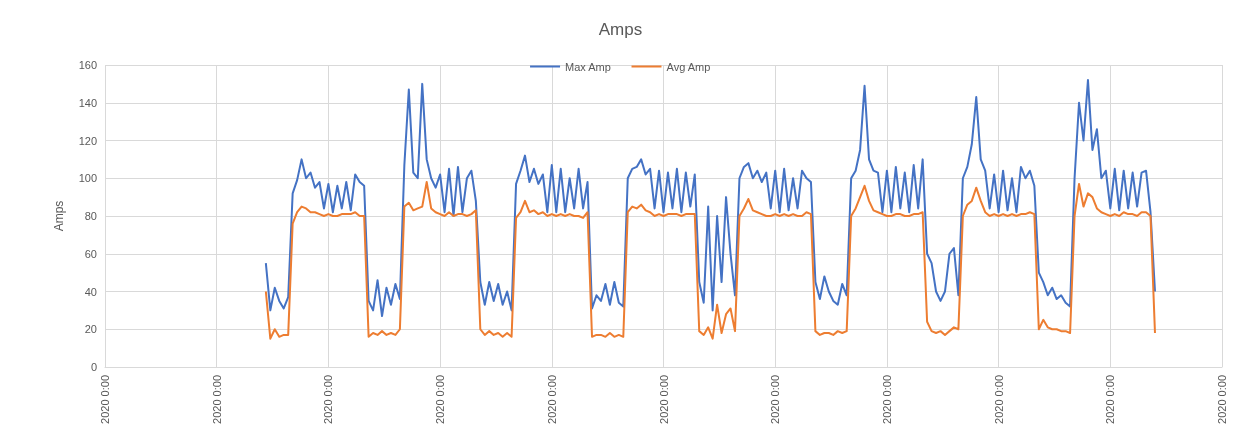  What do you see at coordinates (688, 66) in the screenshot?
I see `legend-label: Avg Amp` at bounding box center [688, 66].